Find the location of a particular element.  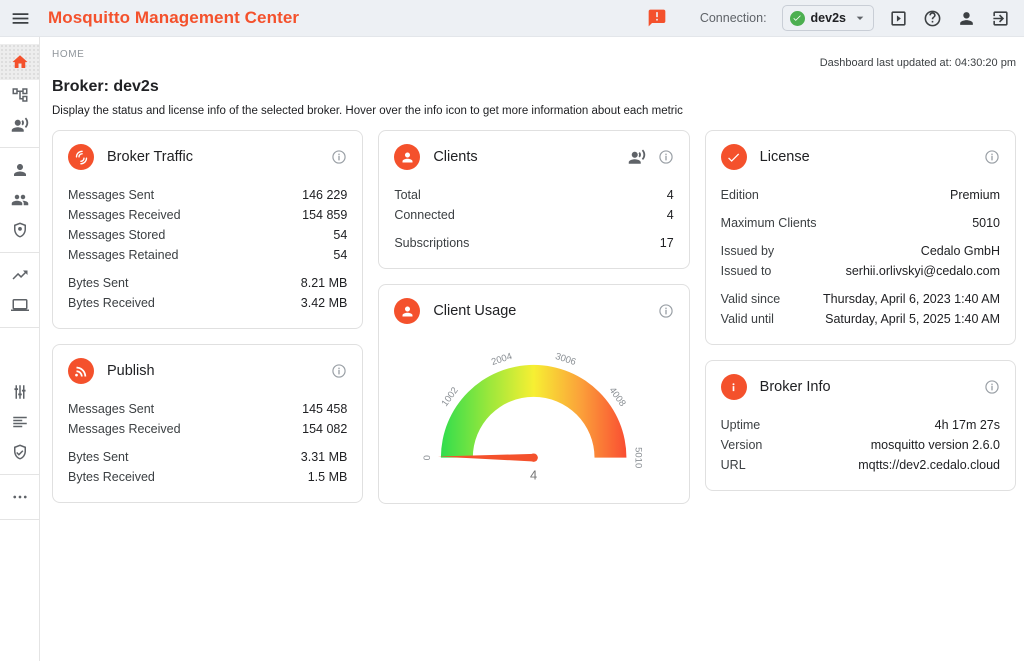

sliders-icon is located at coordinates (19, 392).